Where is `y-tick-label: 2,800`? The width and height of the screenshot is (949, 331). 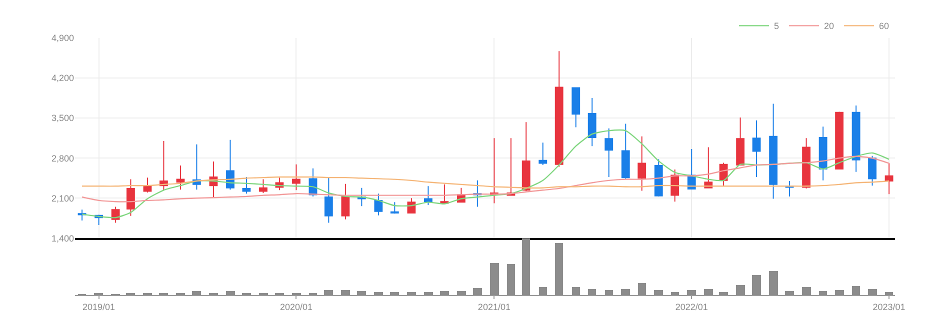
y-tick-label: 2,800 is located at coordinates (62, 158).